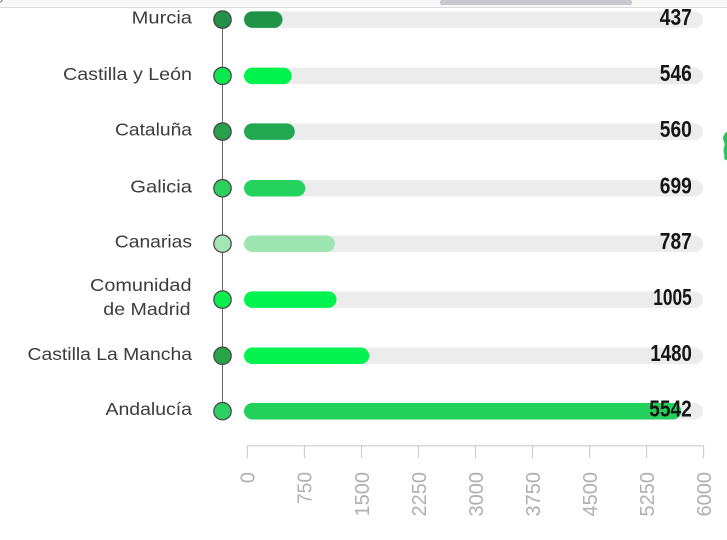 The image size is (727, 540). I want to click on svg-text: 699, so click(676, 186).